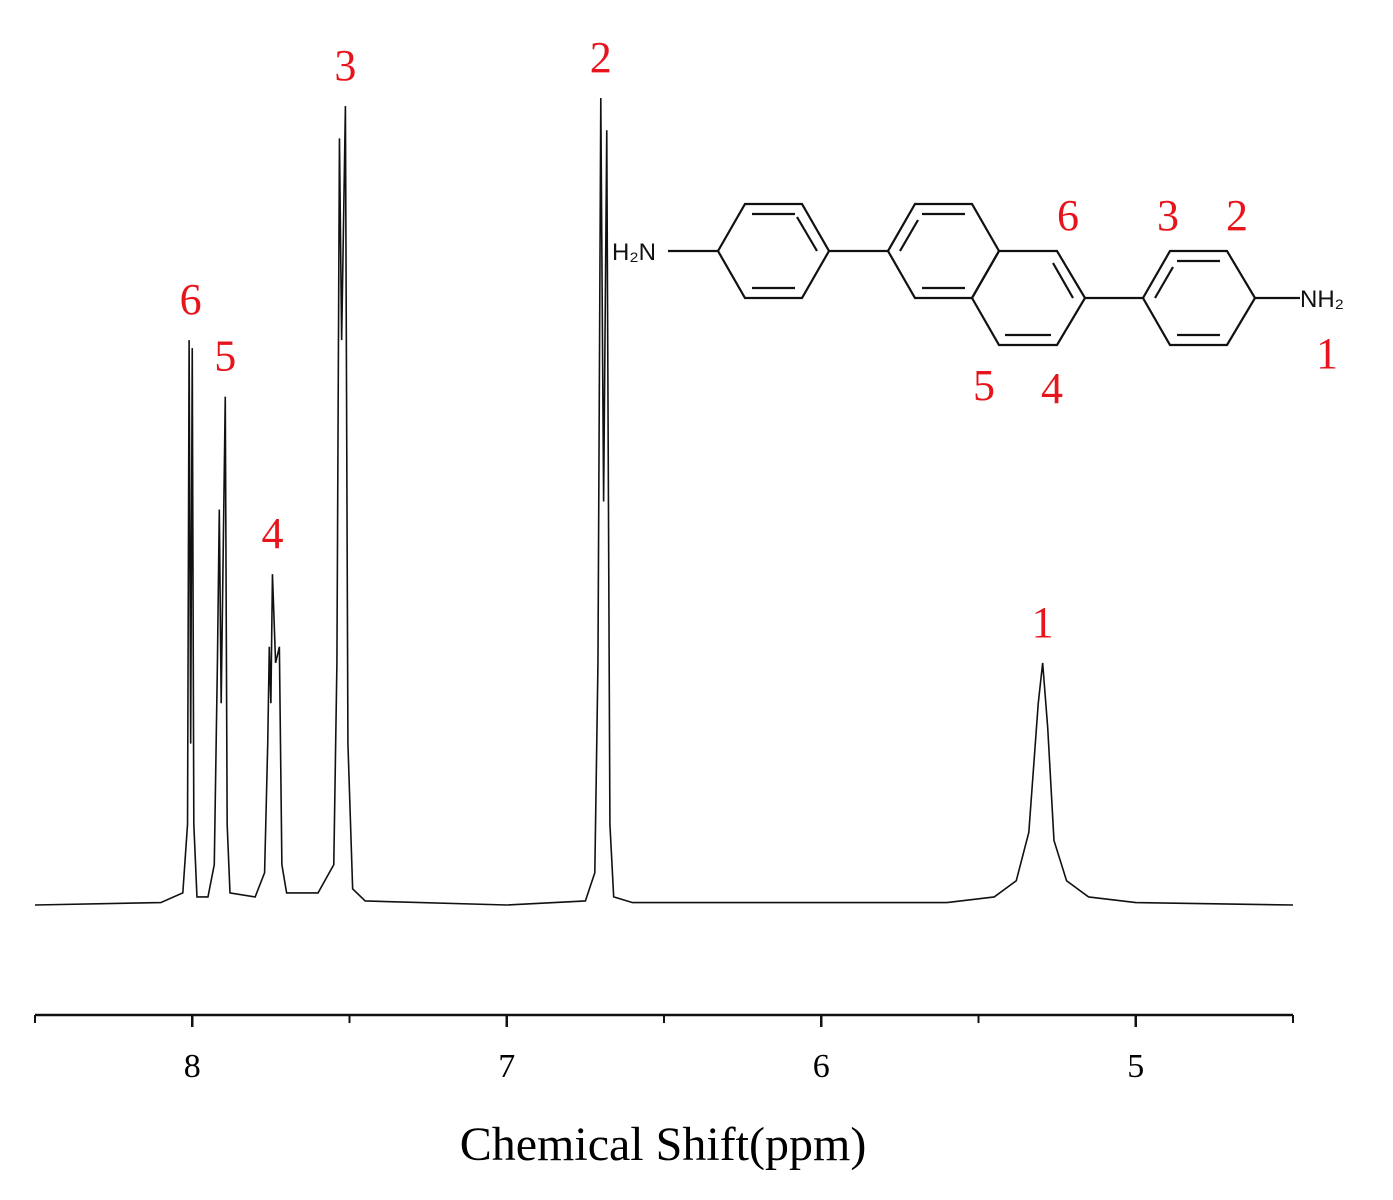 This screenshot has height=1200, width=1393. I want to click on amine-label: NH₂, so click(1322, 299).